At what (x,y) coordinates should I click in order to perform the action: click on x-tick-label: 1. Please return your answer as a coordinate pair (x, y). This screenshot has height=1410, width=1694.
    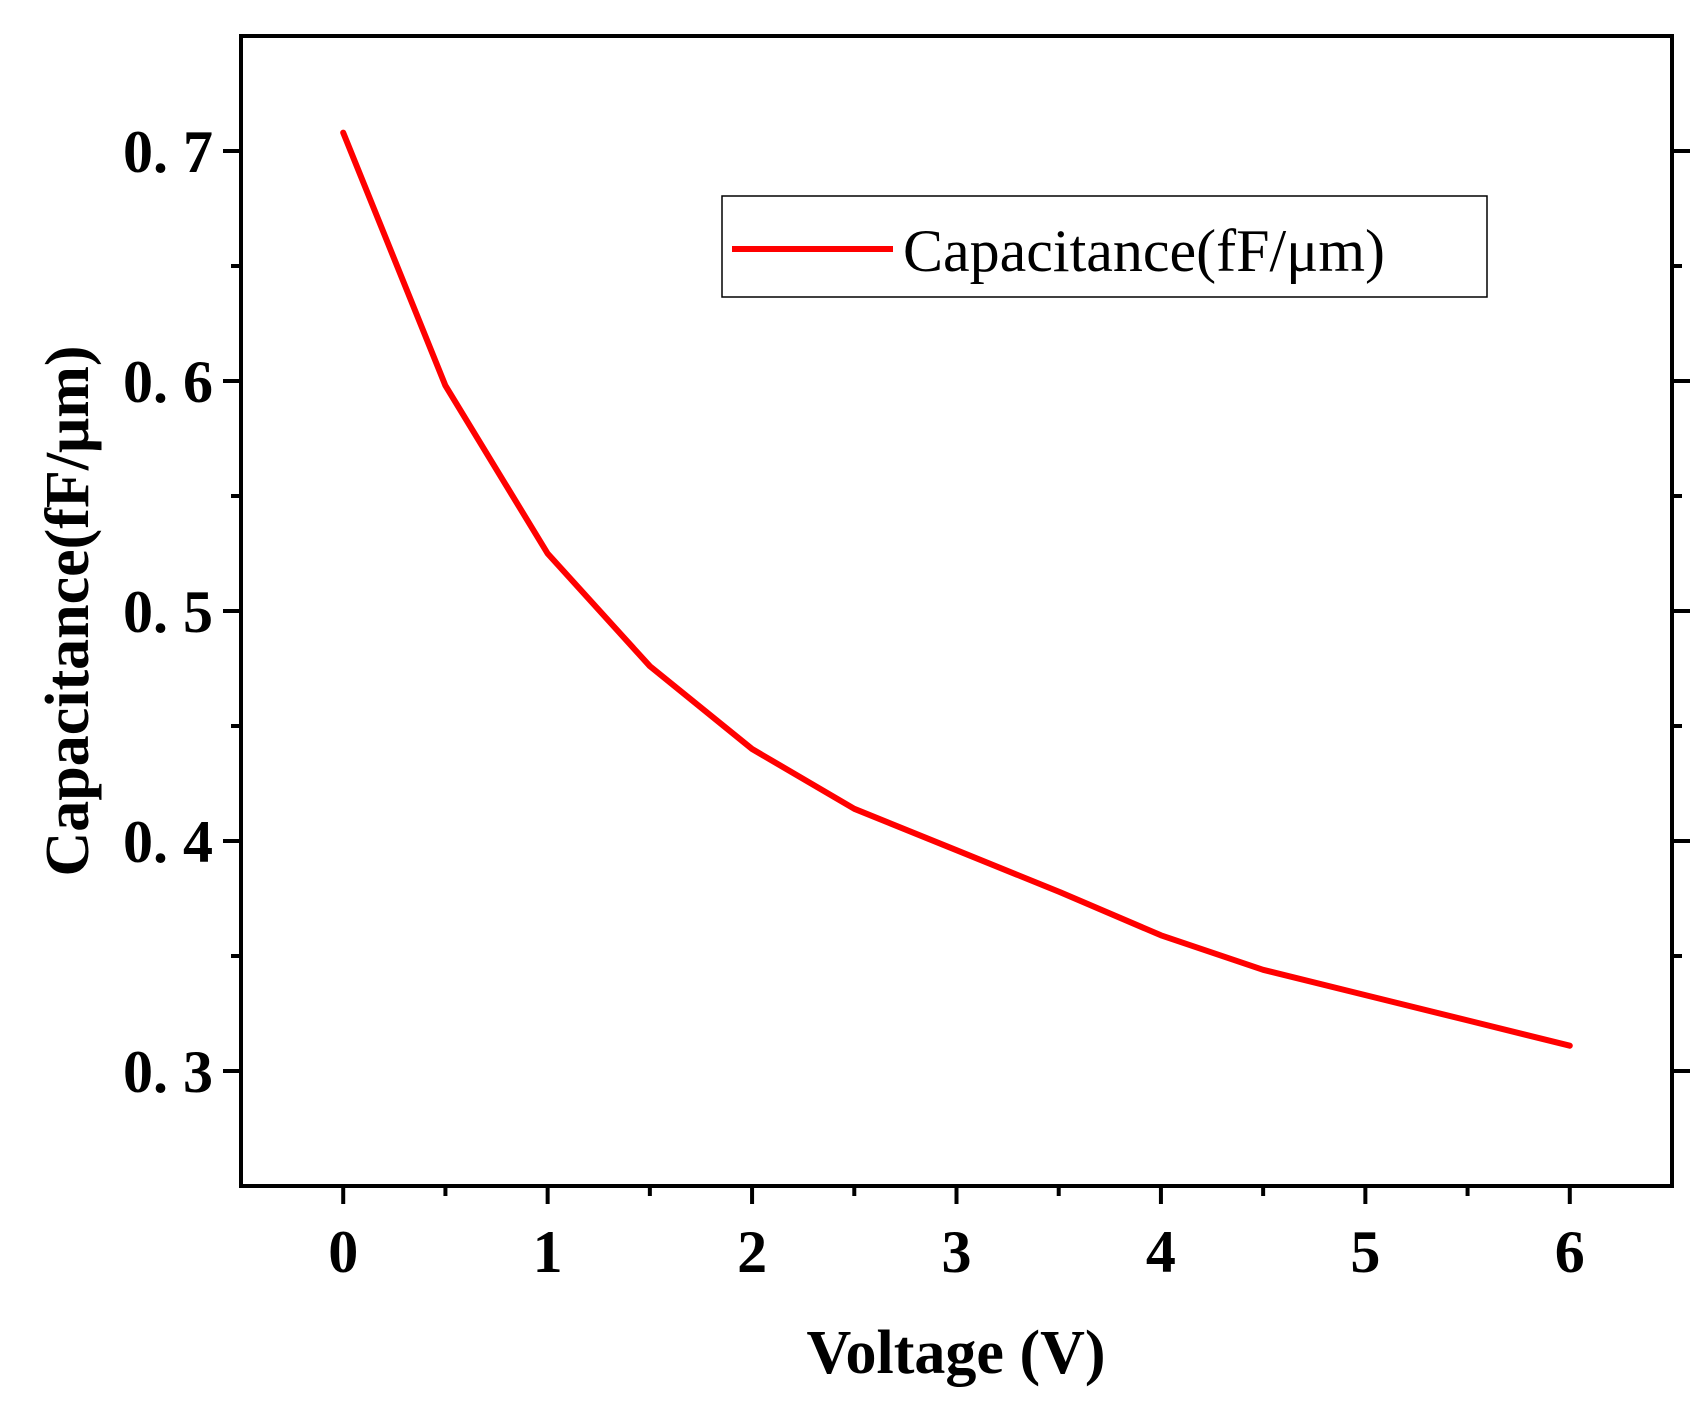
    Looking at the image, I should click on (548, 1252).